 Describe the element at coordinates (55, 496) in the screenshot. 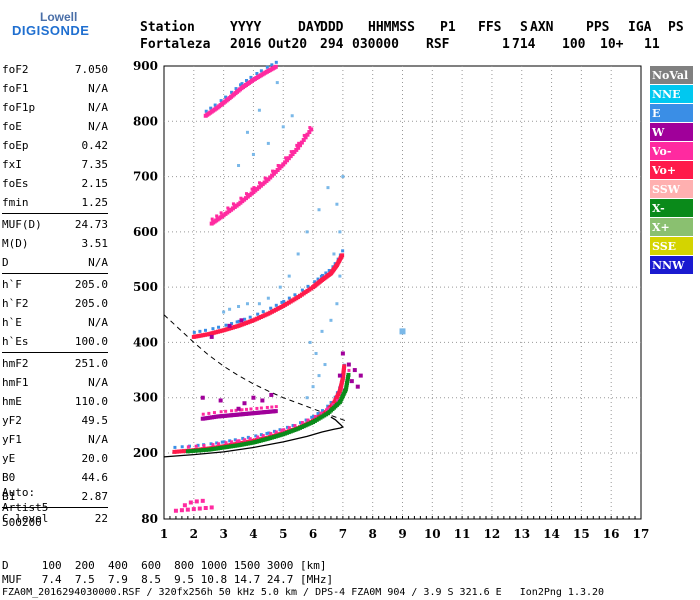

I see `param-row: B1 2.87` at that location.